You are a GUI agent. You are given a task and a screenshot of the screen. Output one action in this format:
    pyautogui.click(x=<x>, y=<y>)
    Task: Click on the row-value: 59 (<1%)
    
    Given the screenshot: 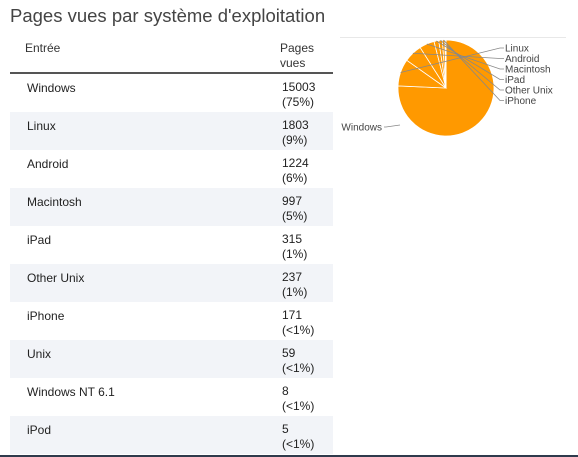 What is the action you would take?
    pyautogui.click(x=298, y=361)
    